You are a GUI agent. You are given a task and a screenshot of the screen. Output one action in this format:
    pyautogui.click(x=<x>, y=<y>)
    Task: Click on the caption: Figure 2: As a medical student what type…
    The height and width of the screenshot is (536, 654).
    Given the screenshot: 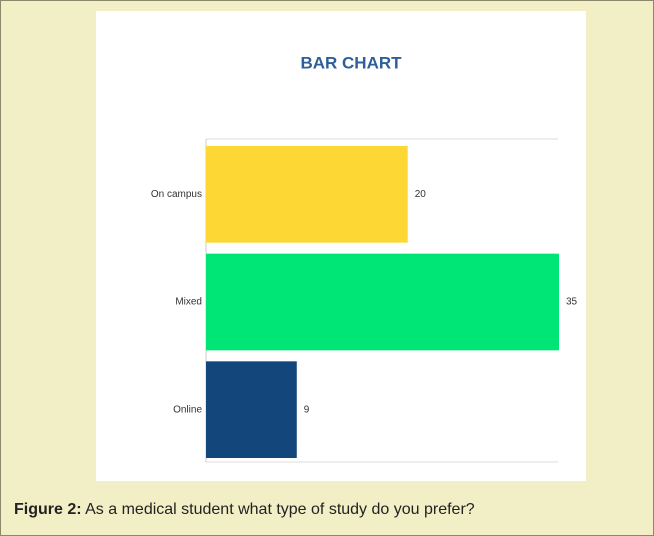 What is the action you would take?
    pyautogui.click(x=244, y=510)
    